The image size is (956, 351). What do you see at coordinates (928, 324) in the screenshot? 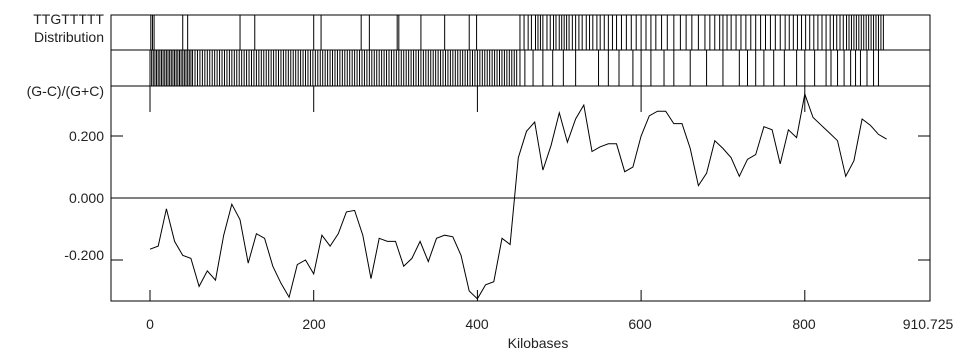
I see `x-tick-label-end: 910.725` at bounding box center [928, 324].